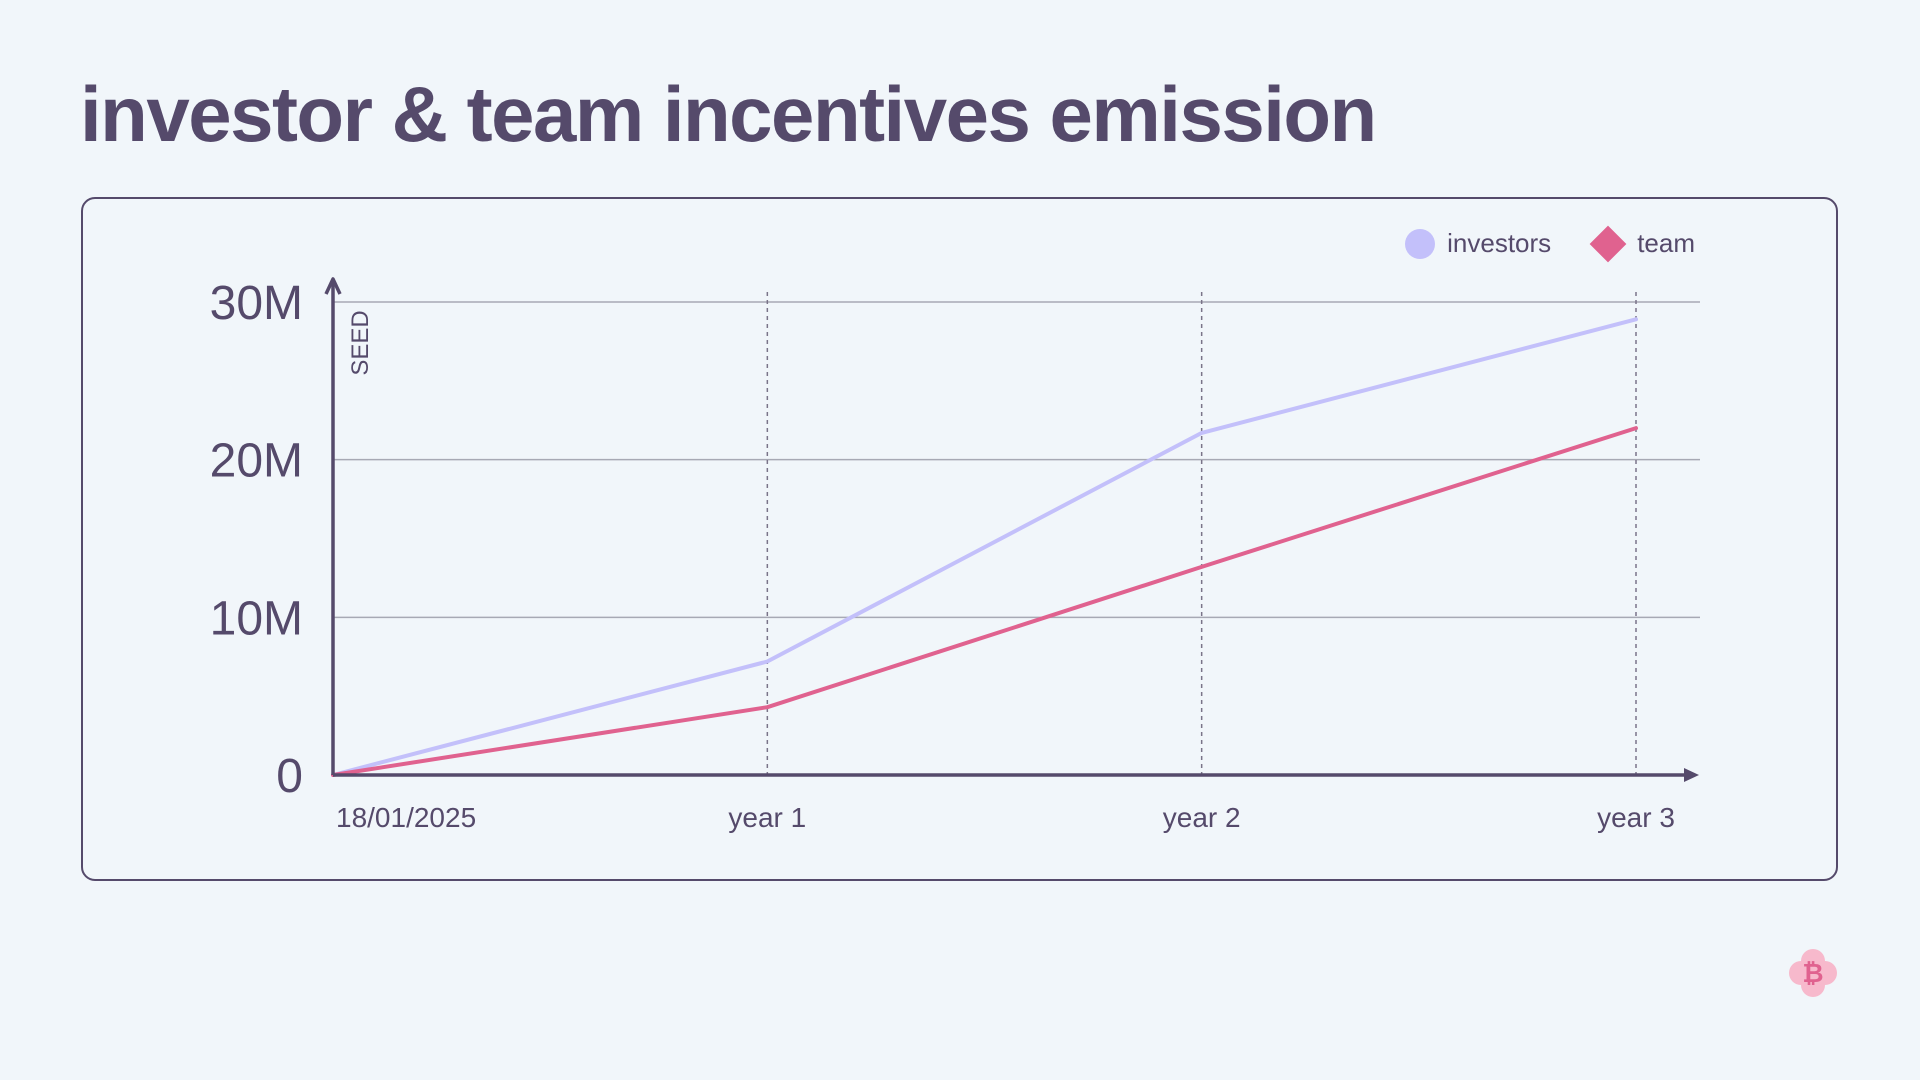 The height and width of the screenshot is (1080, 1920). What do you see at coordinates (360, 342) in the screenshot?
I see `y-axis-label: SEED` at bounding box center [360, 342].